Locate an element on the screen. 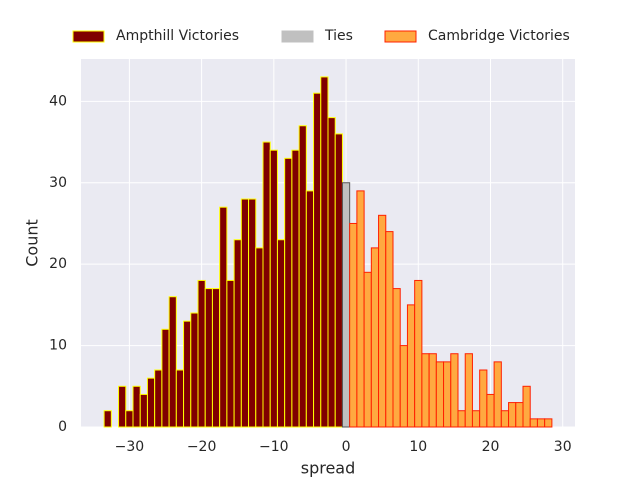  y-tick-label: 20 is located at coordinates (58, 264).